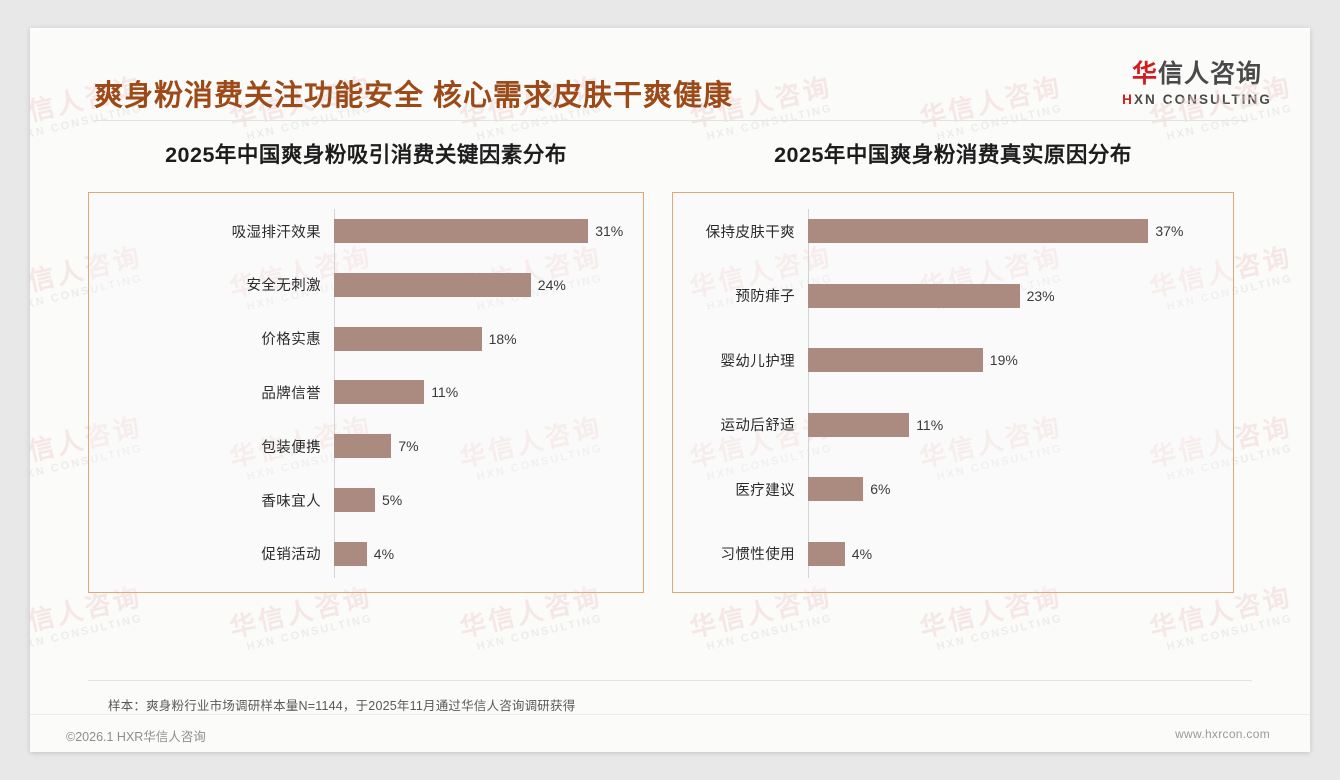  I want to click on bar-value-label: 7%, so click(408, 446).